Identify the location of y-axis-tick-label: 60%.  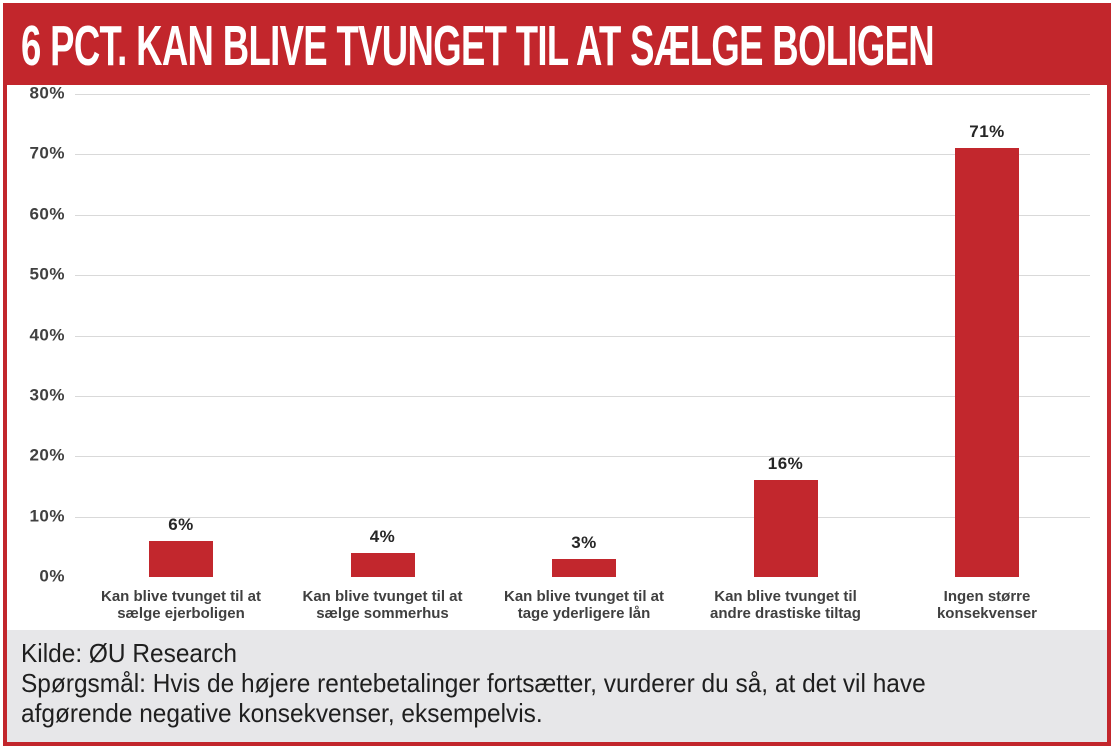
(47, 214).